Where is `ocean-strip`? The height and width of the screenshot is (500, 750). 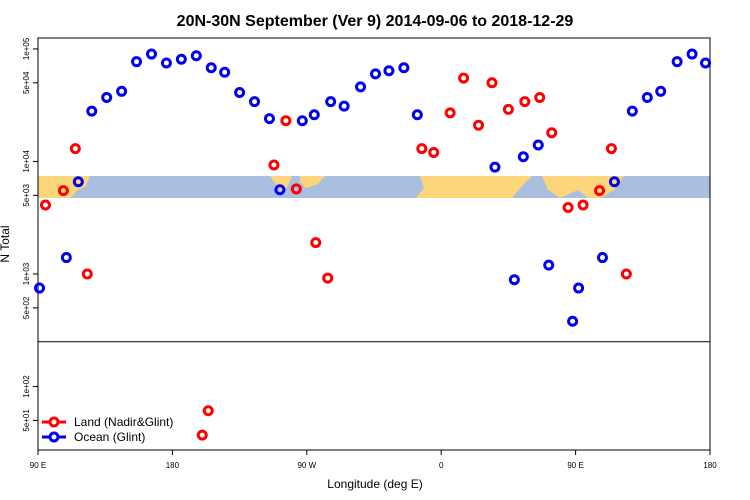 ocean-strip is located at coordinates (374, 187).